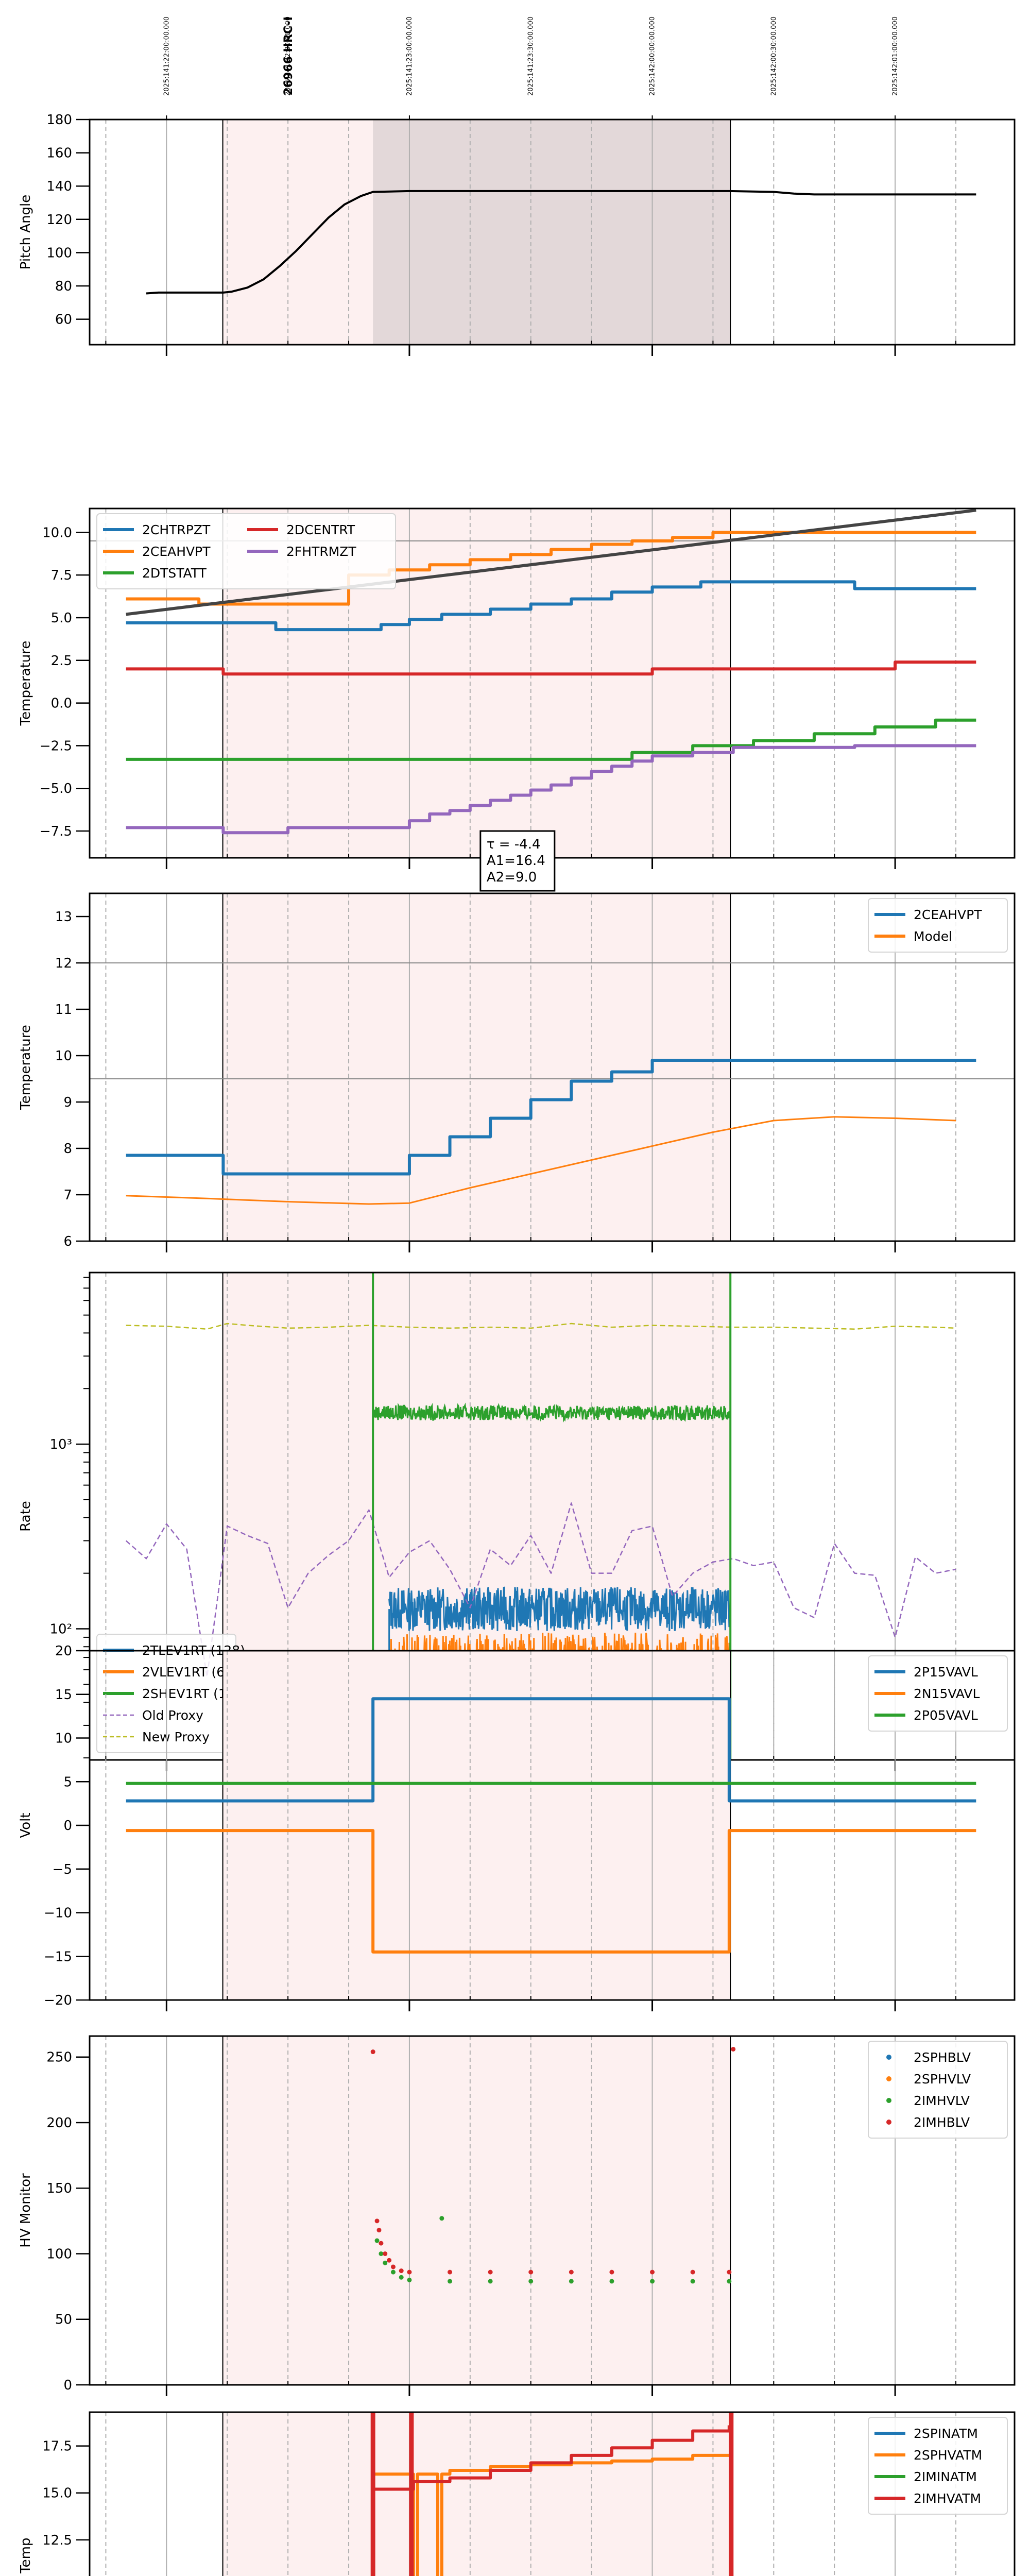 The image size is (1030, 2576). I want to click on y-axis-label: Pitch Angle, so click(25, 232).